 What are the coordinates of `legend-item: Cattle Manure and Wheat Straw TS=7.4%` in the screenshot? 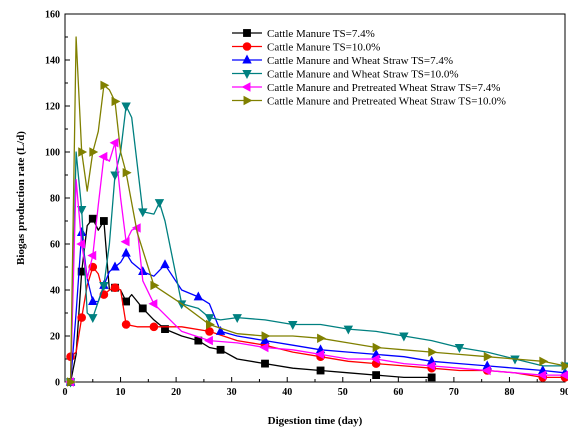 It's located at (342, 60).